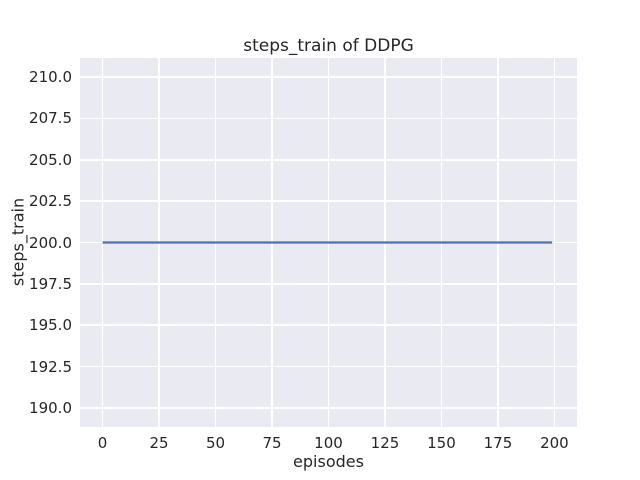 The height and width of the screenshot is (480, 640). What do you see at coordinates (159, 443) in the screenshot?
I see `x-tick-label: 25` at bounding box center [159, 443].